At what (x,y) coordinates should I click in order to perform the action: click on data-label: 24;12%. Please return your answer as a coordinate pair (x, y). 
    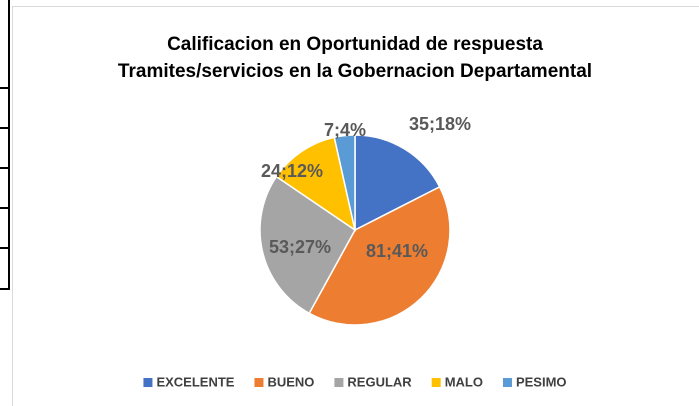
    Looking at the image, I should click on (292, 171).